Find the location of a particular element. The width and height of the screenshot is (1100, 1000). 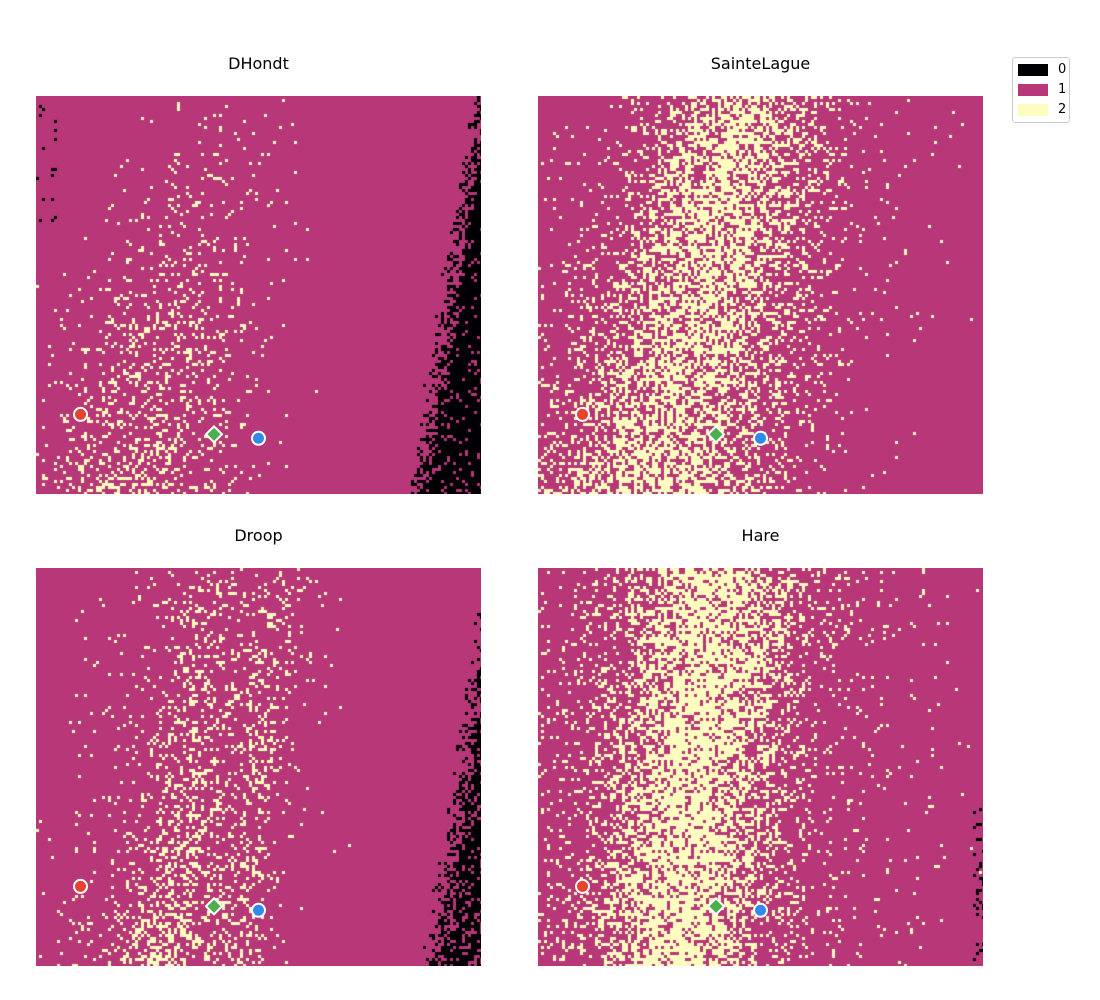

chart-title: Droop is located at coordinates (258, 535).